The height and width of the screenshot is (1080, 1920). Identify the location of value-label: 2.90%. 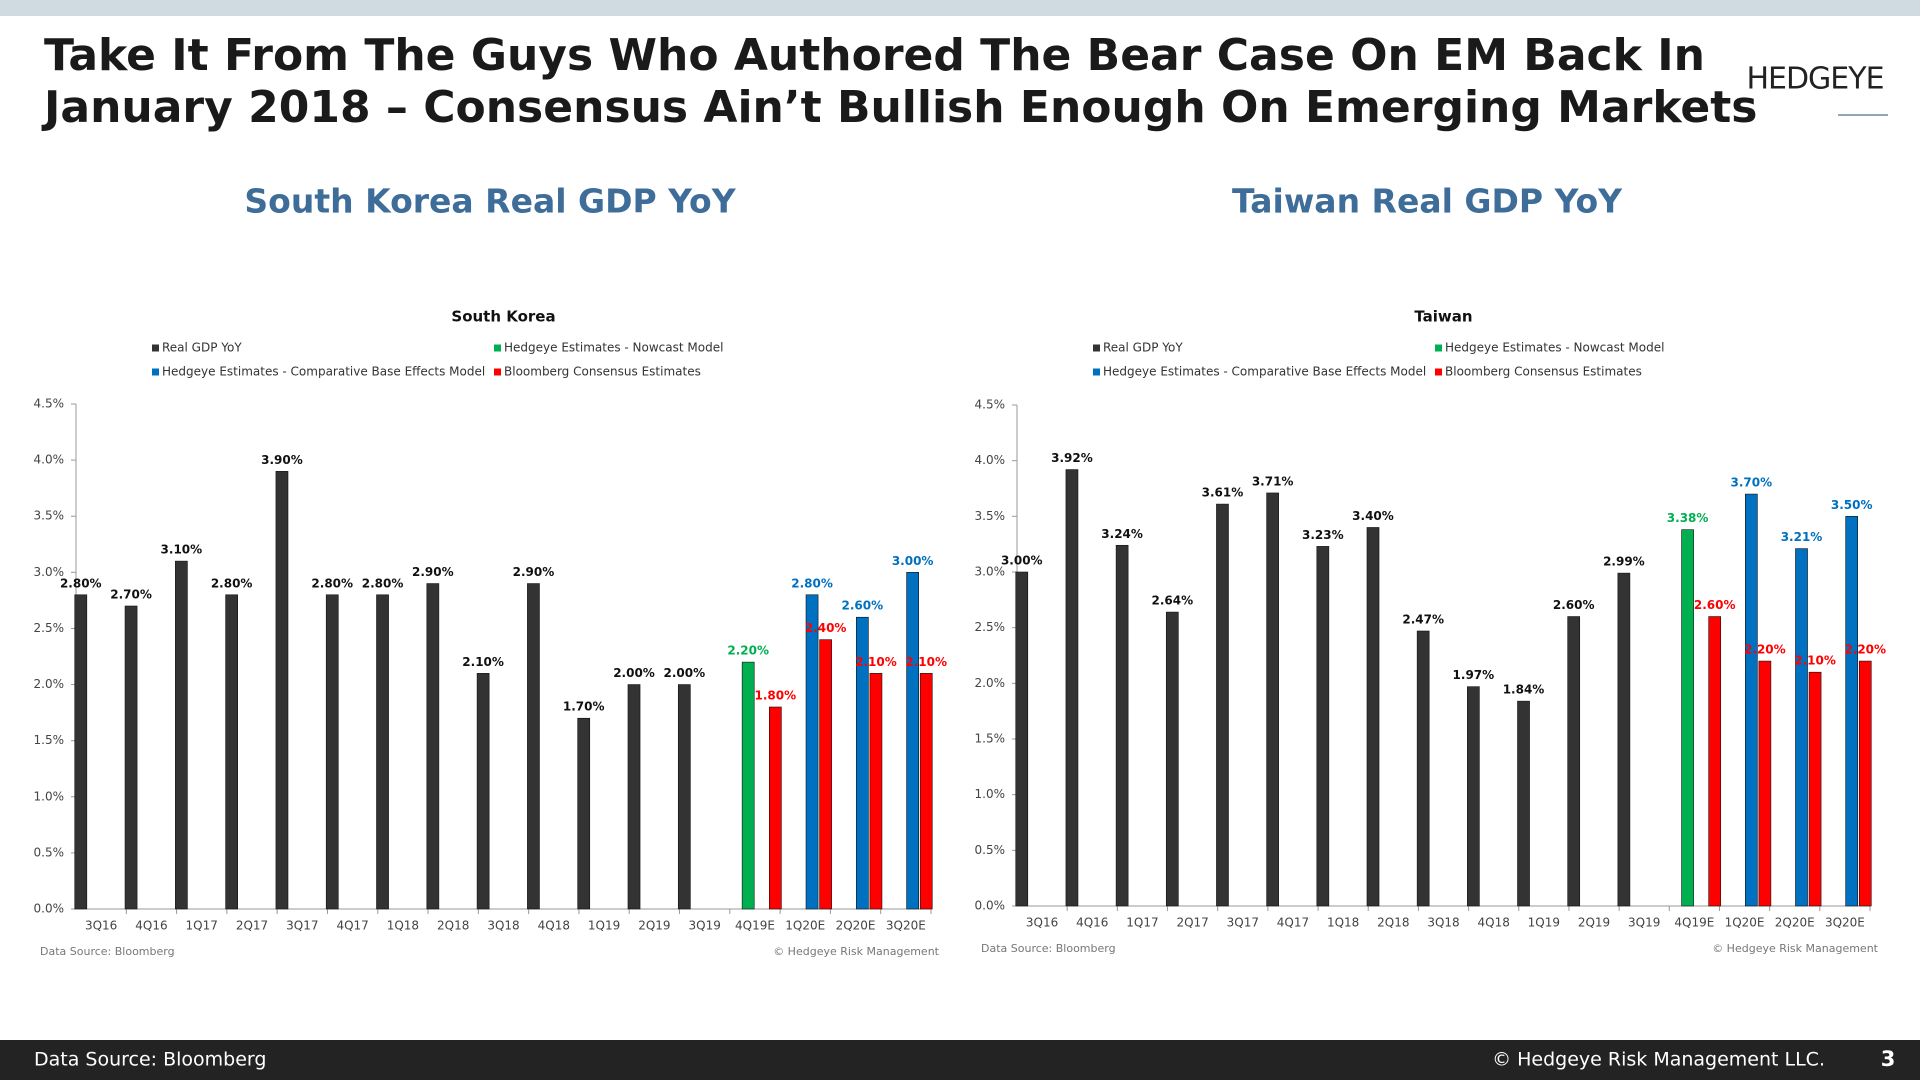
(534, 572).